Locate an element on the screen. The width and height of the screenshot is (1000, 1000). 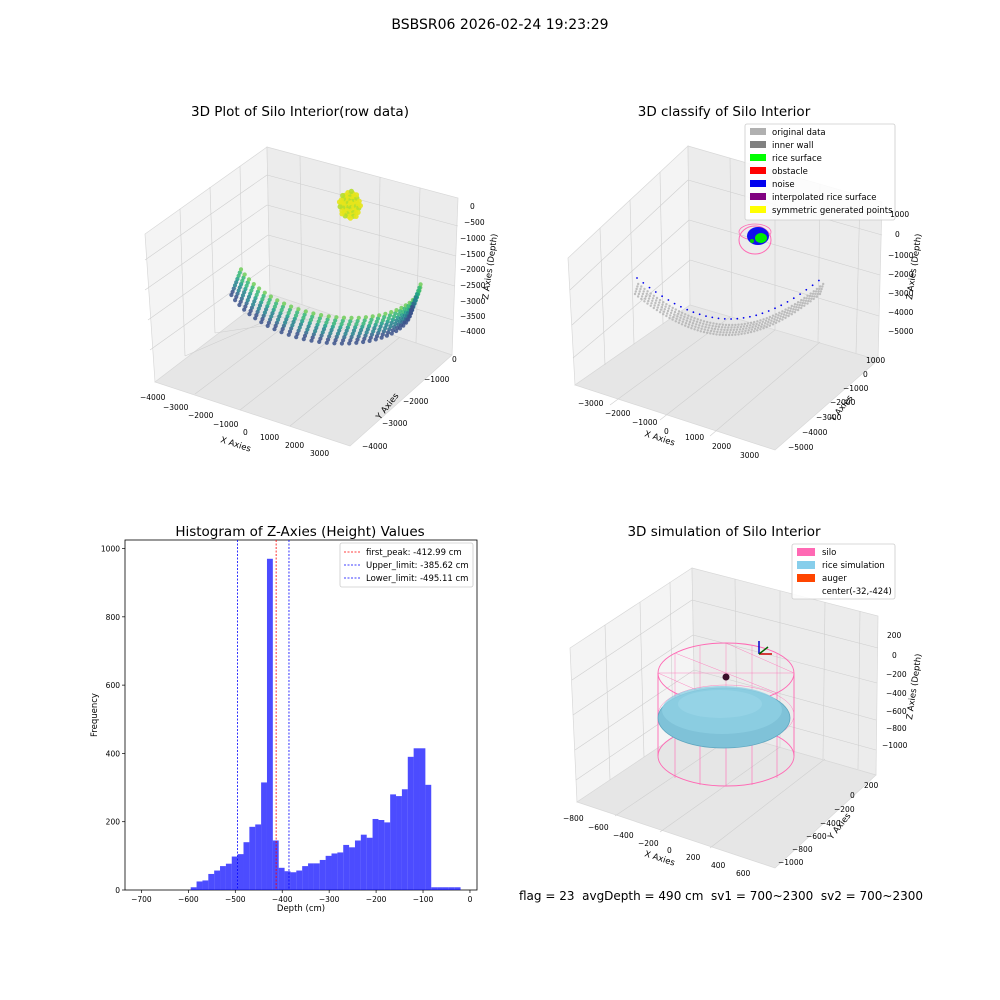
classify-y-ticks: 1000 0 −1000 −2000 −3000 −4000 −5000 is located at coordinates (836, 404).